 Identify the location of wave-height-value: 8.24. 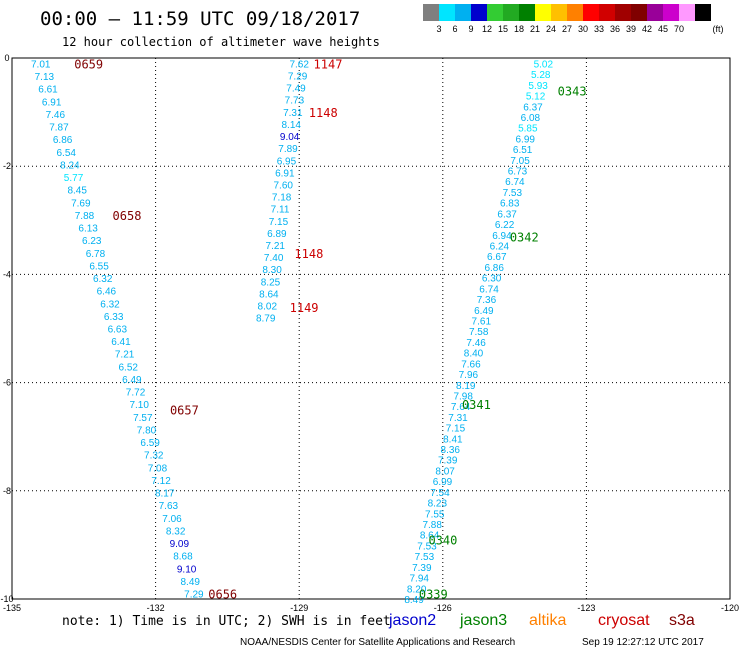
(70, 165).